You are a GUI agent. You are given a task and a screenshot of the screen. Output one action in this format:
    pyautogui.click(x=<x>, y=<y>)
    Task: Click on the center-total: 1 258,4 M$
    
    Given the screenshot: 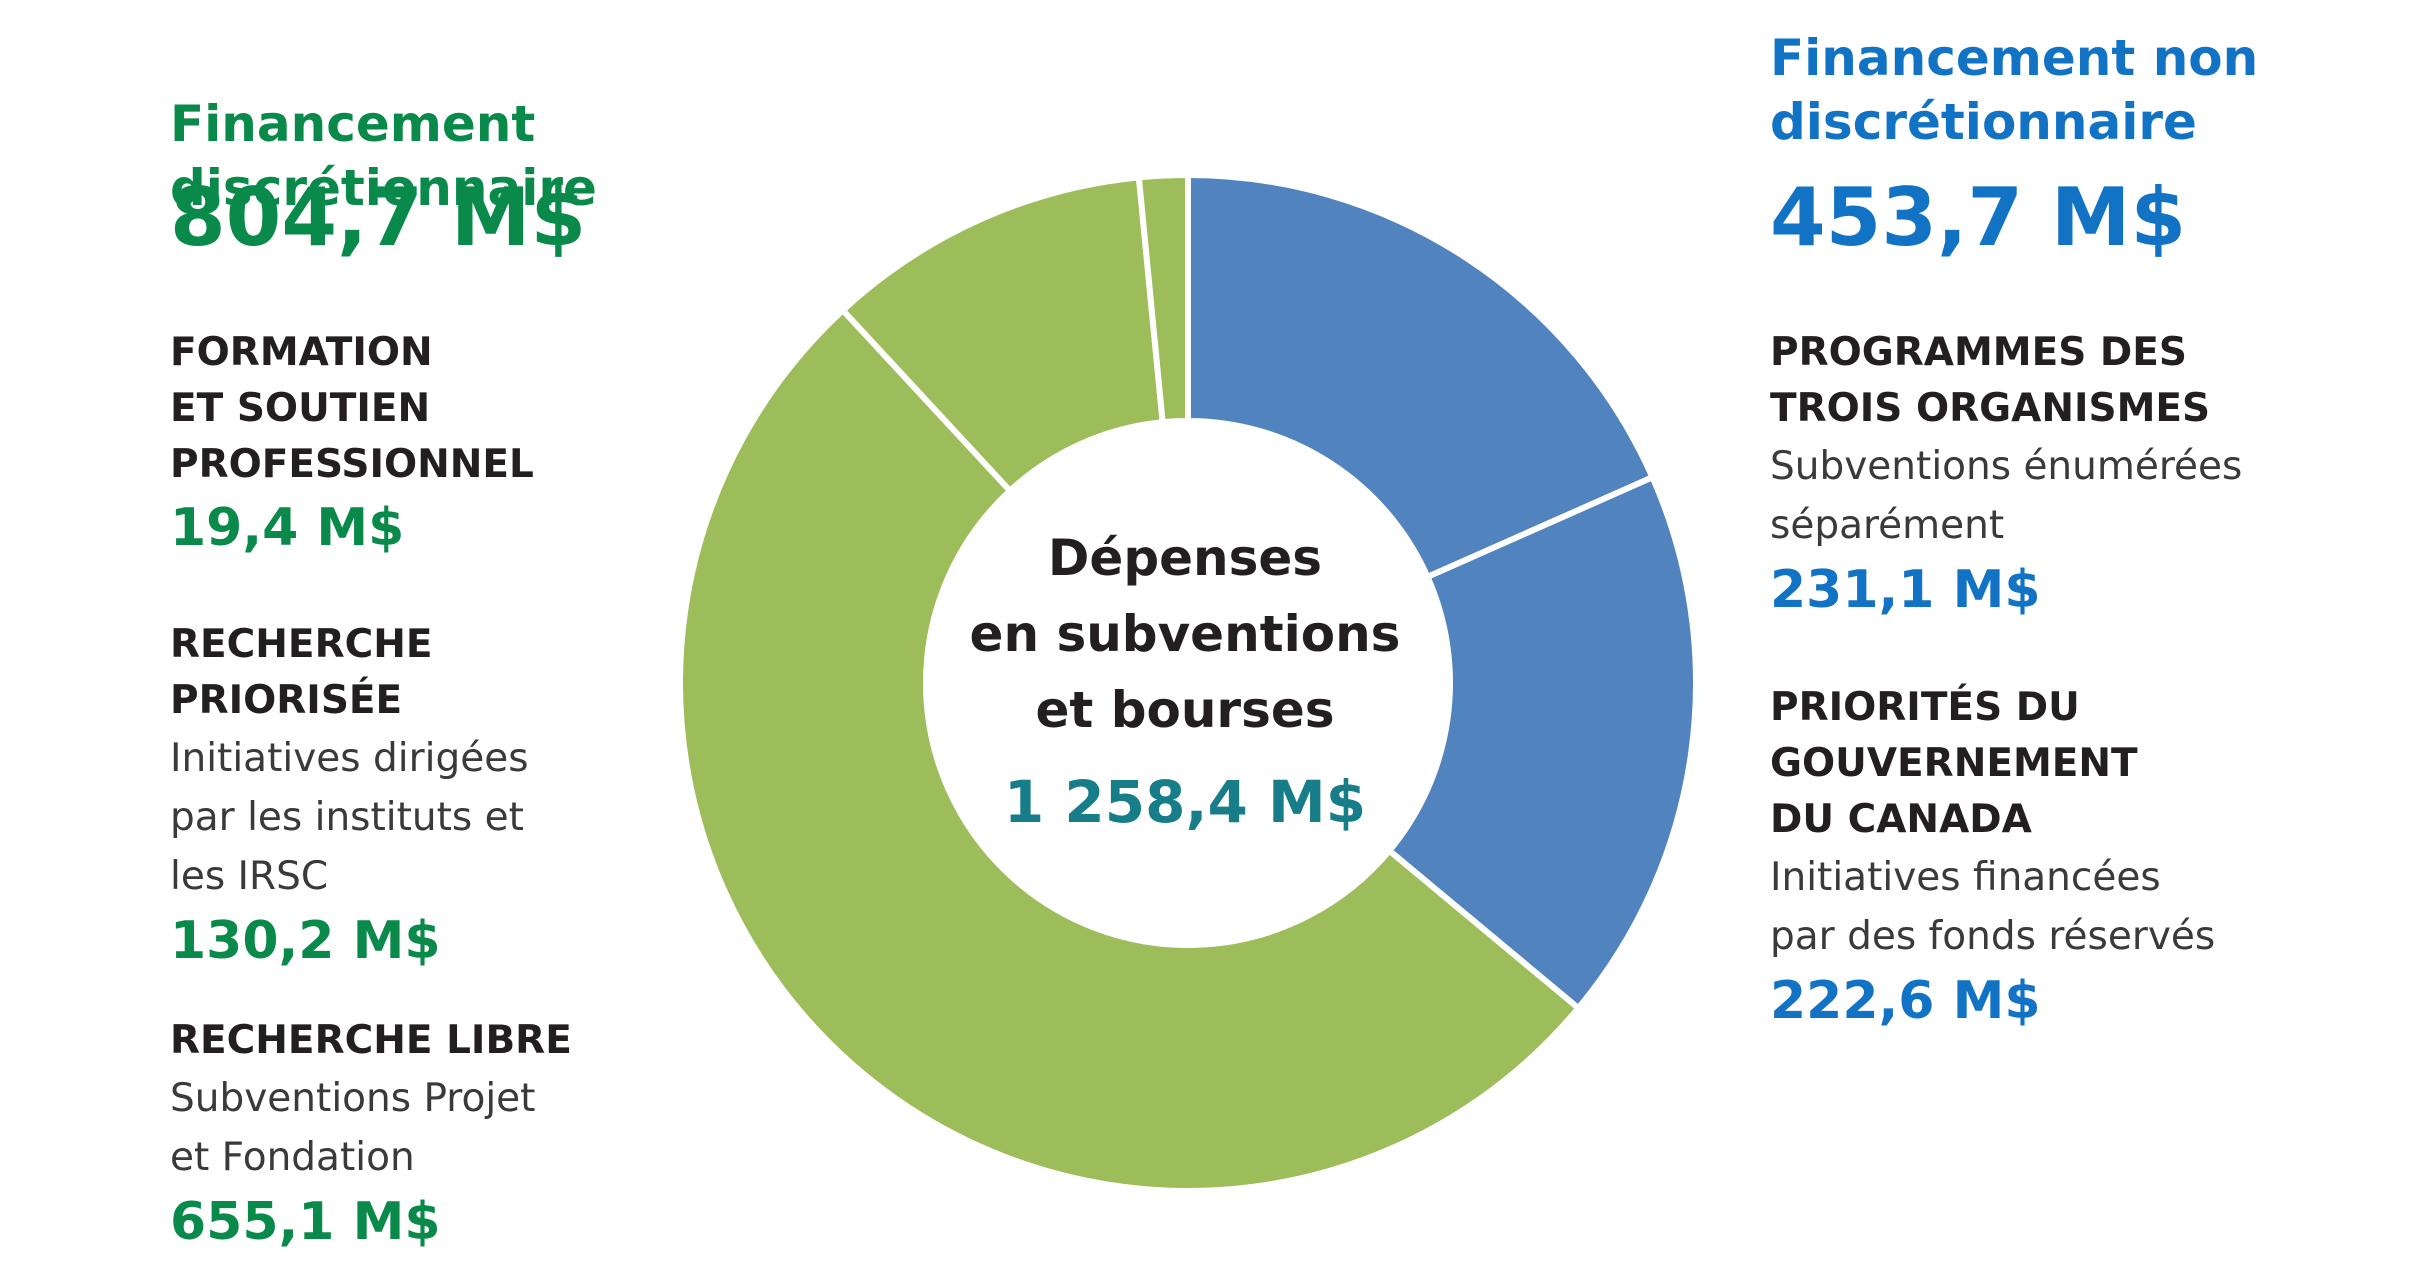 What is the action you would take?
    pyautogui.click(x=1185, y=802)
    